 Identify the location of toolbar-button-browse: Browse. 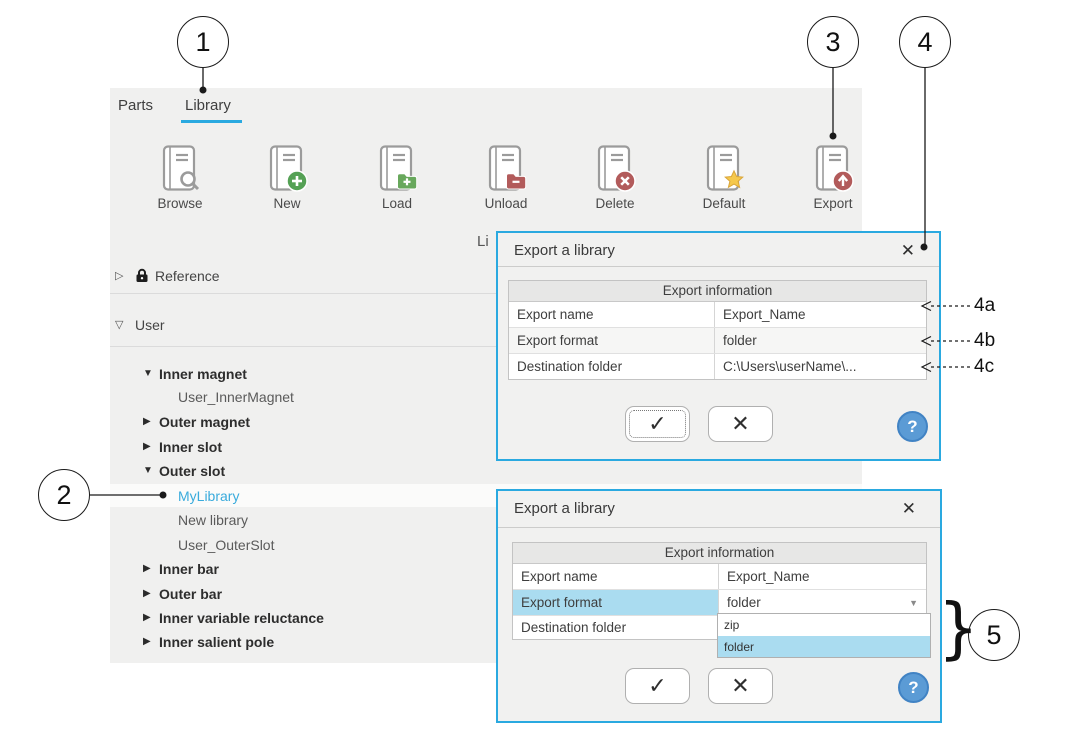
(180, 181).